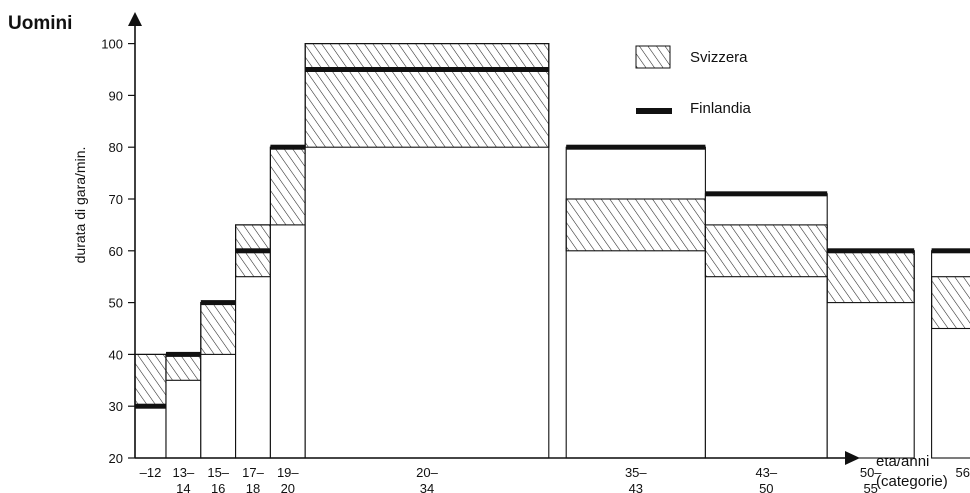 This screenshot has width=970, height=493. What do you see at coordinates (721, 108) in the screenshot?
I see `legend-label-finlandia: Finlandia` at bounding box center [721, 108].